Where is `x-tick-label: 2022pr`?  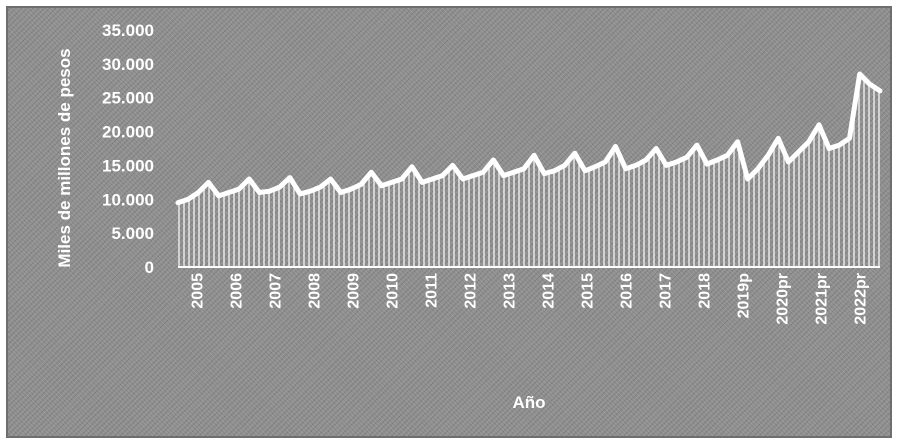 x-tick-label: 2022pr is located at coordinates (861, 299).